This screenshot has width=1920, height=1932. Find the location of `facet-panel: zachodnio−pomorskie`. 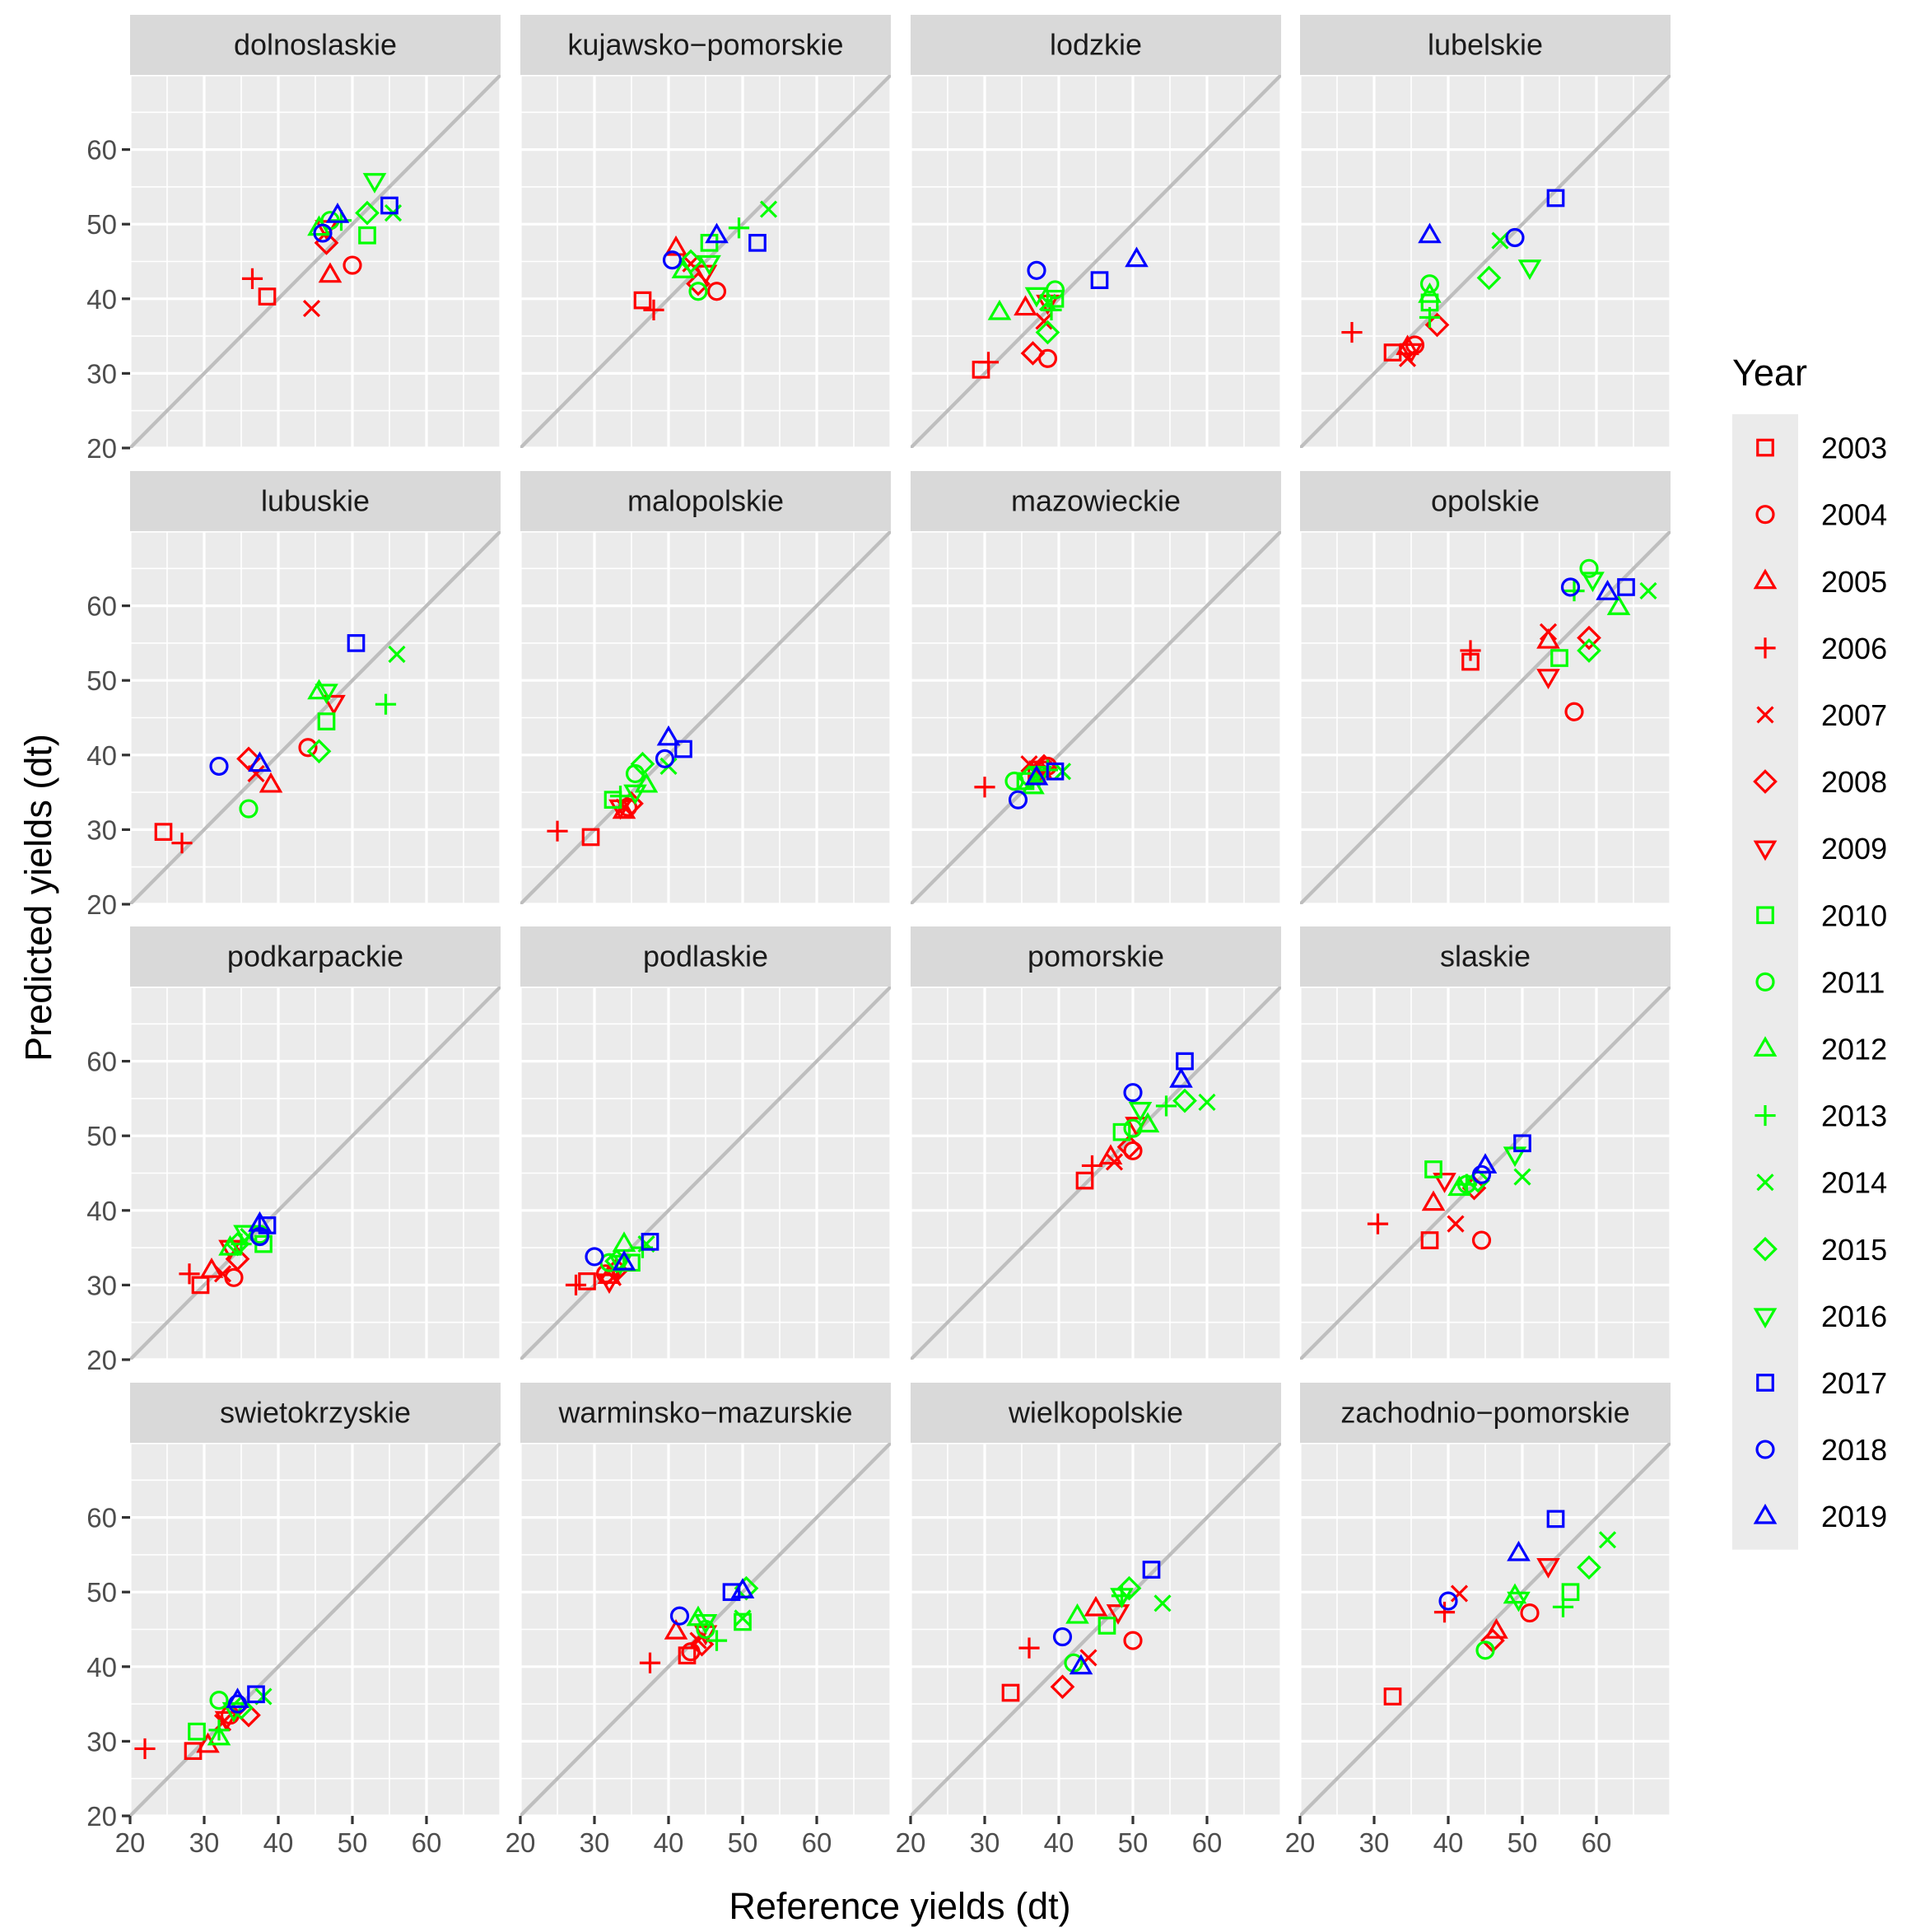

facet-panel: zachodnio−pomorskie is located at coordinates (1485, 1599).